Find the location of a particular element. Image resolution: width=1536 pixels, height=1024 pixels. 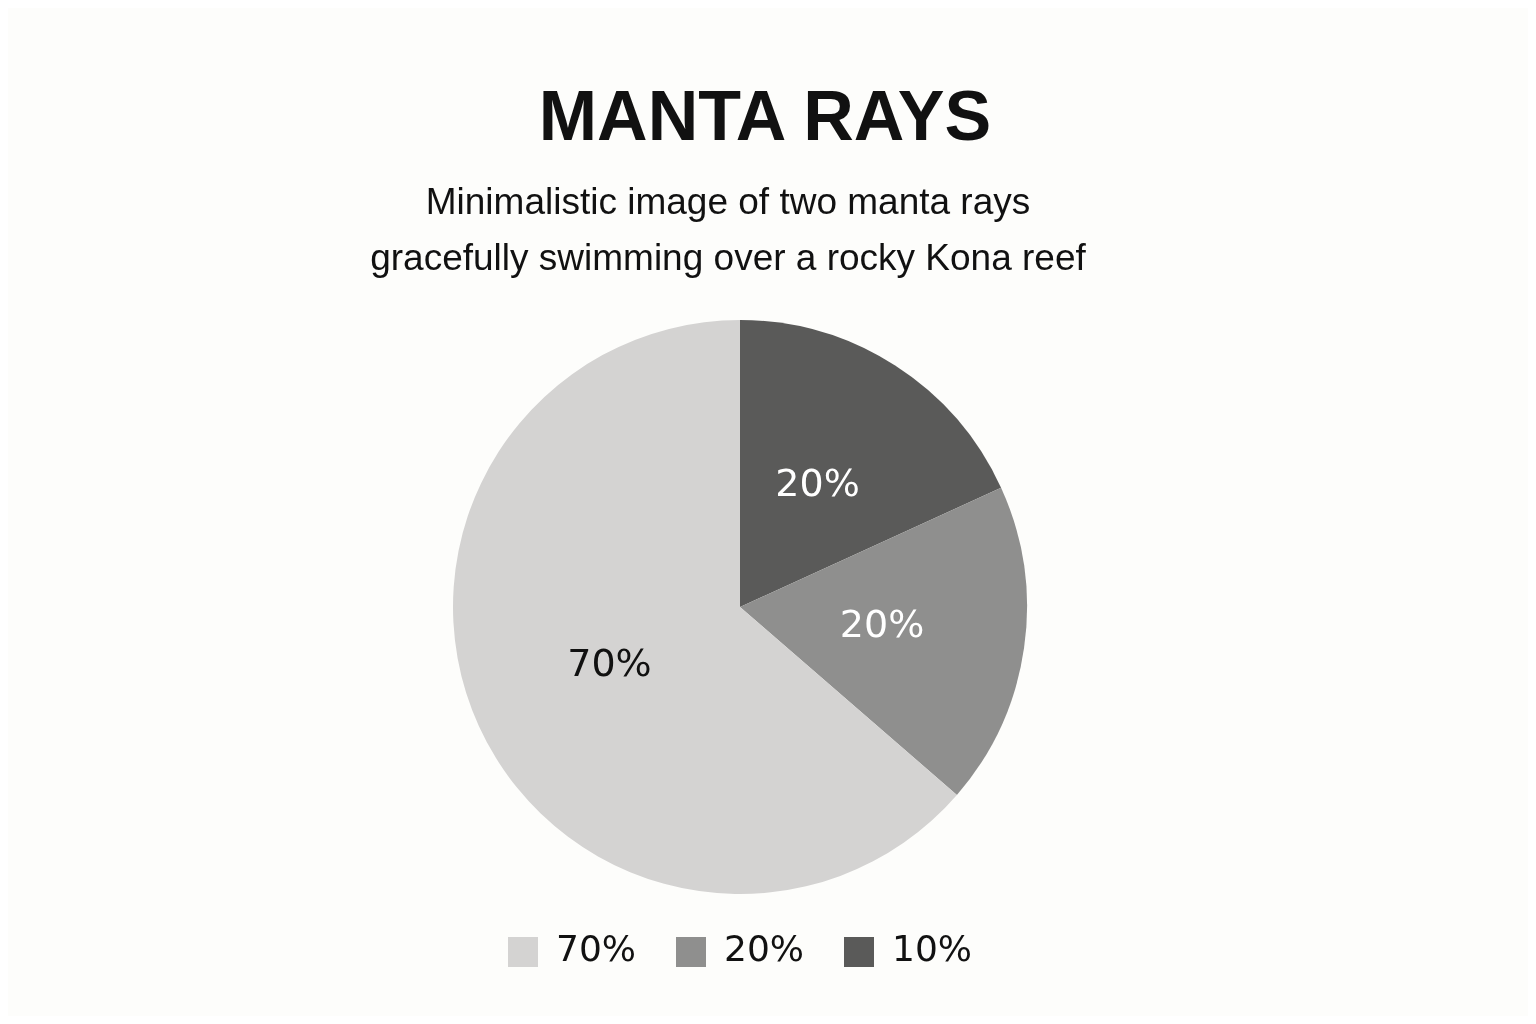

legend-label: 10% is located at coordinates (932, 949).